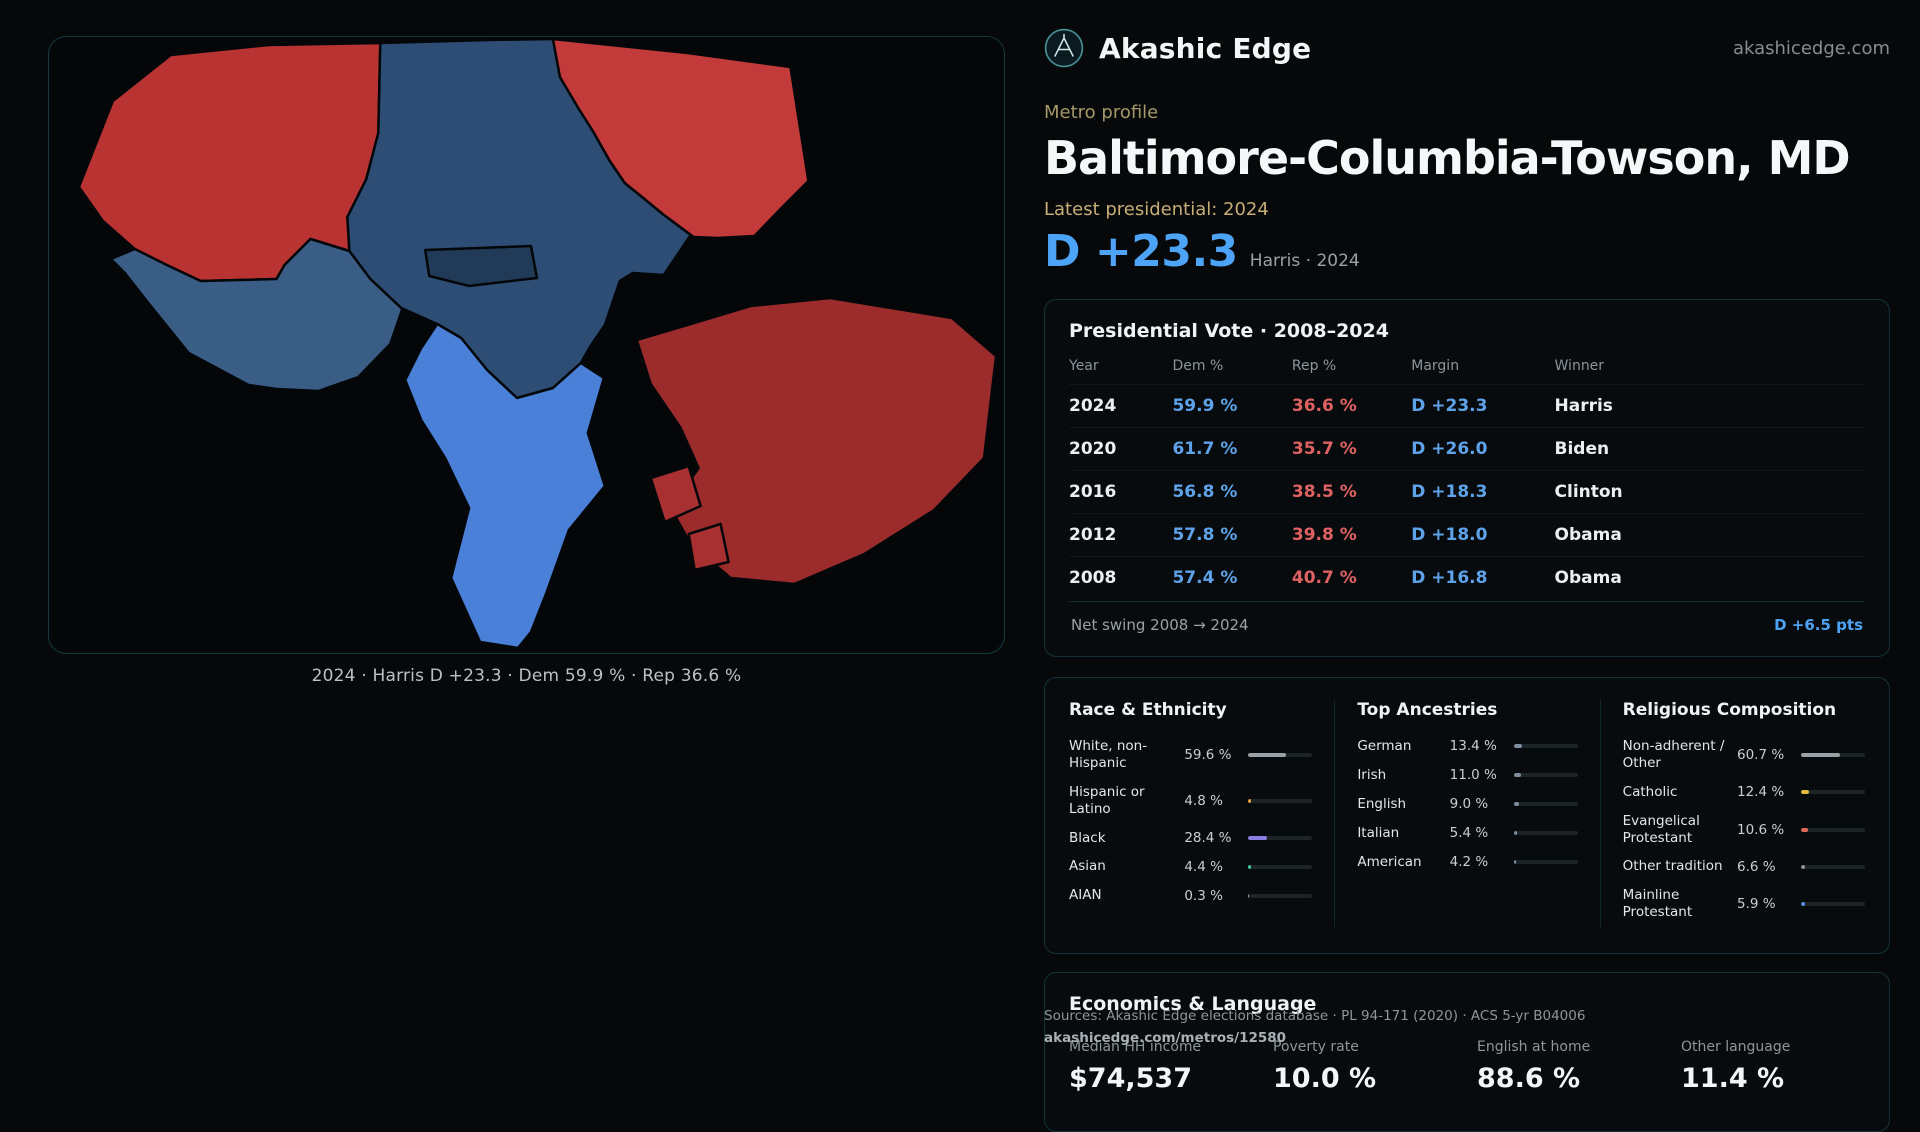 This screenshot has width=1920, height=1132. Describe the element at coordinates (1211, 867) in the screenshot. I see `stat-value: 4.4 %` at that location.